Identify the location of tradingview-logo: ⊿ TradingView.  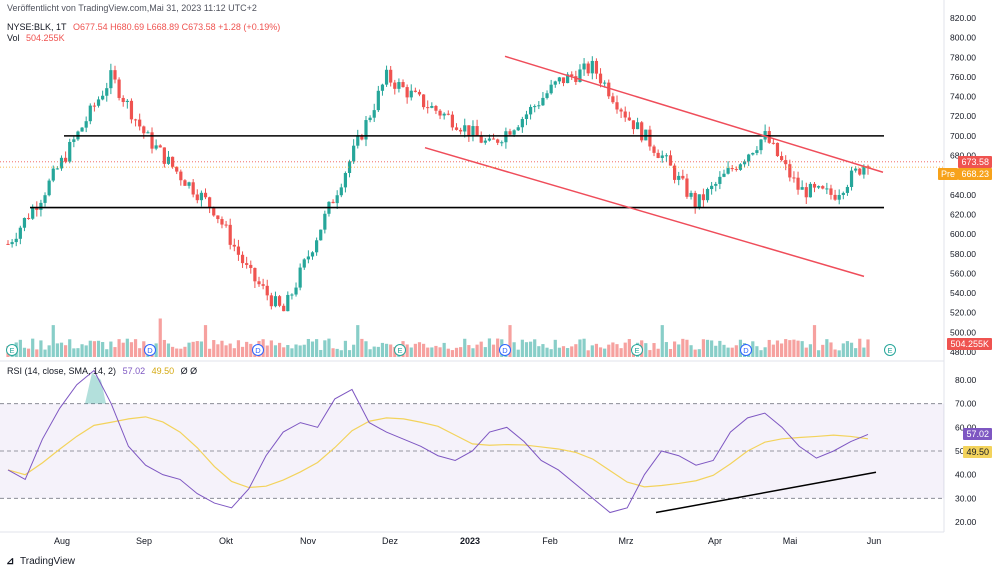
(40, 561).